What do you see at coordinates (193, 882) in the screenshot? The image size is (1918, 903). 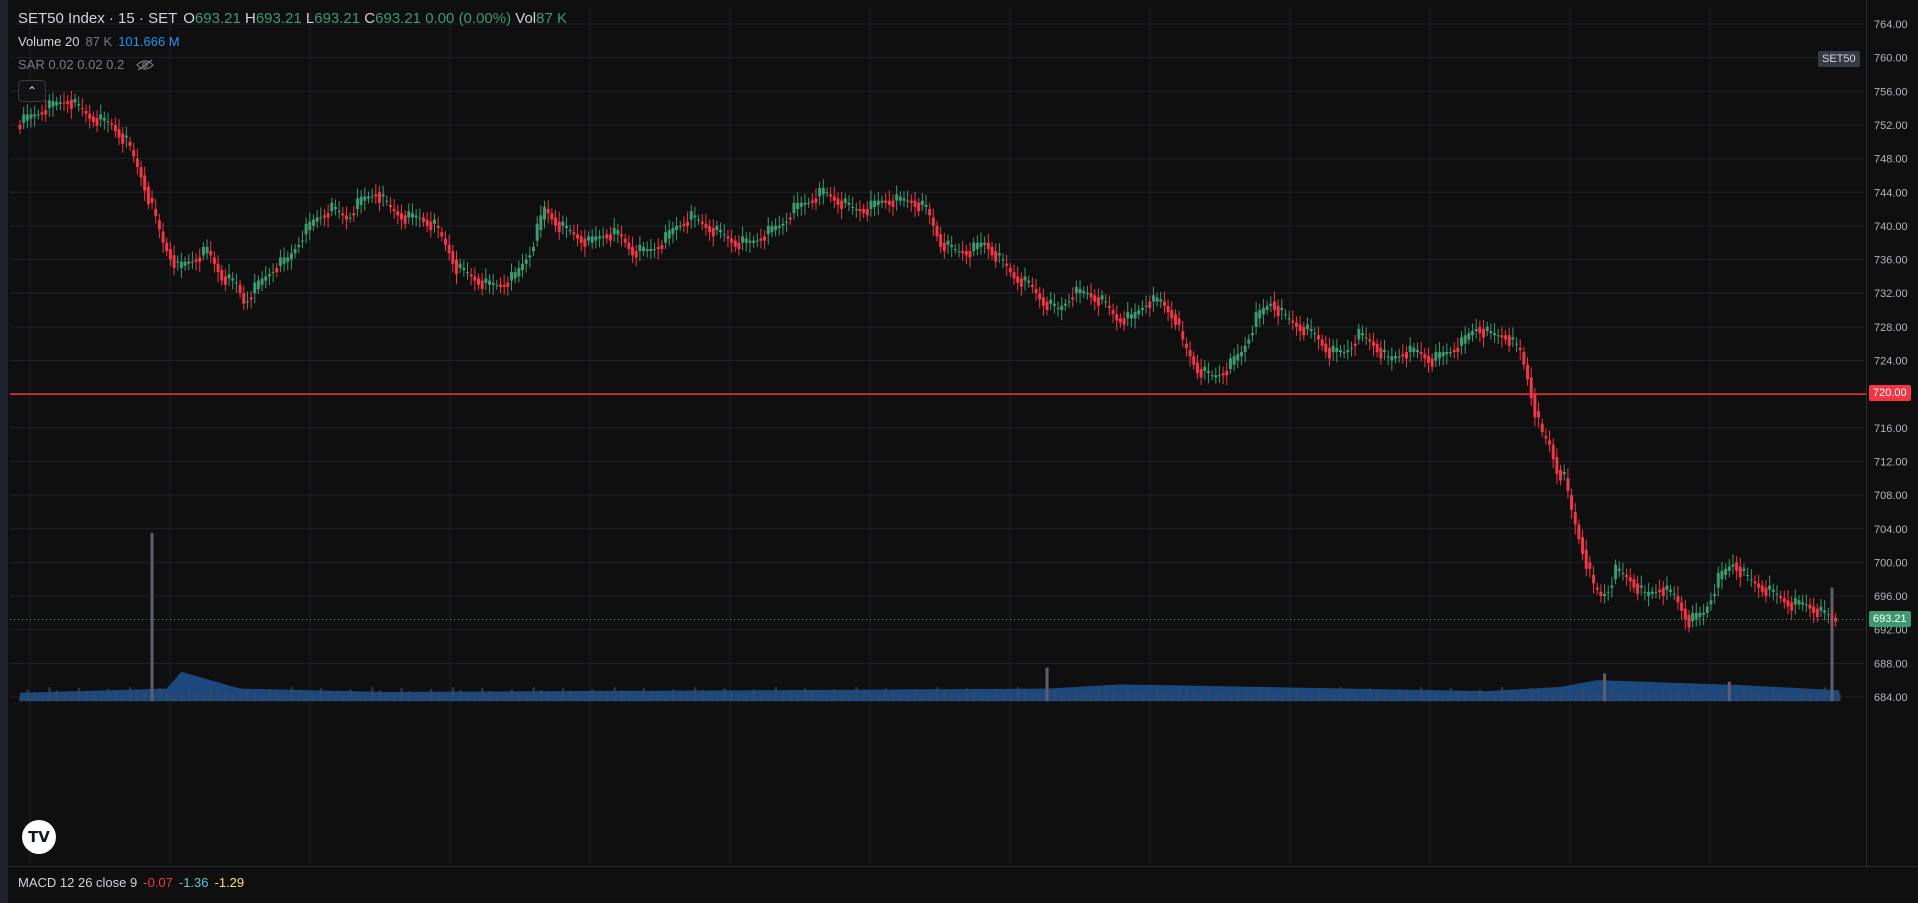 I see `macd-value-2: -1.36` at bounding box center [193, 882].